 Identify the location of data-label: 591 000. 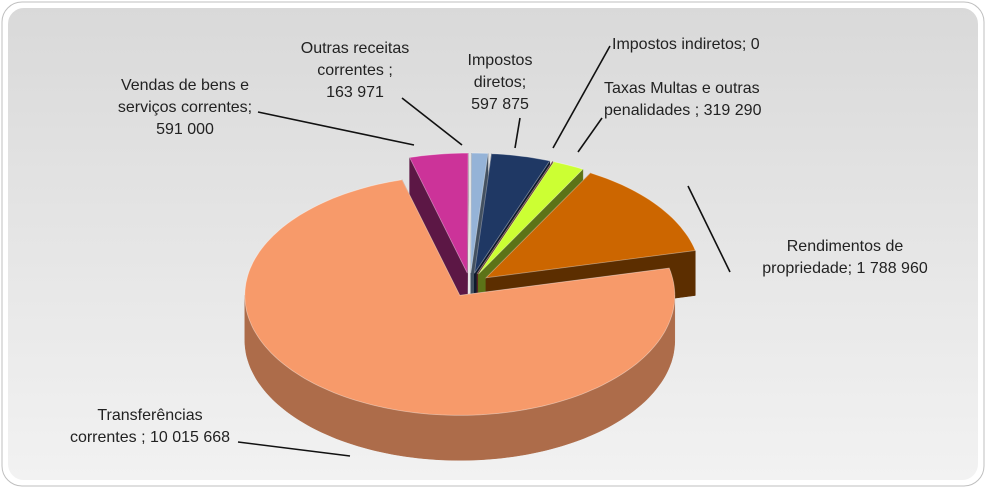
(185, 129).